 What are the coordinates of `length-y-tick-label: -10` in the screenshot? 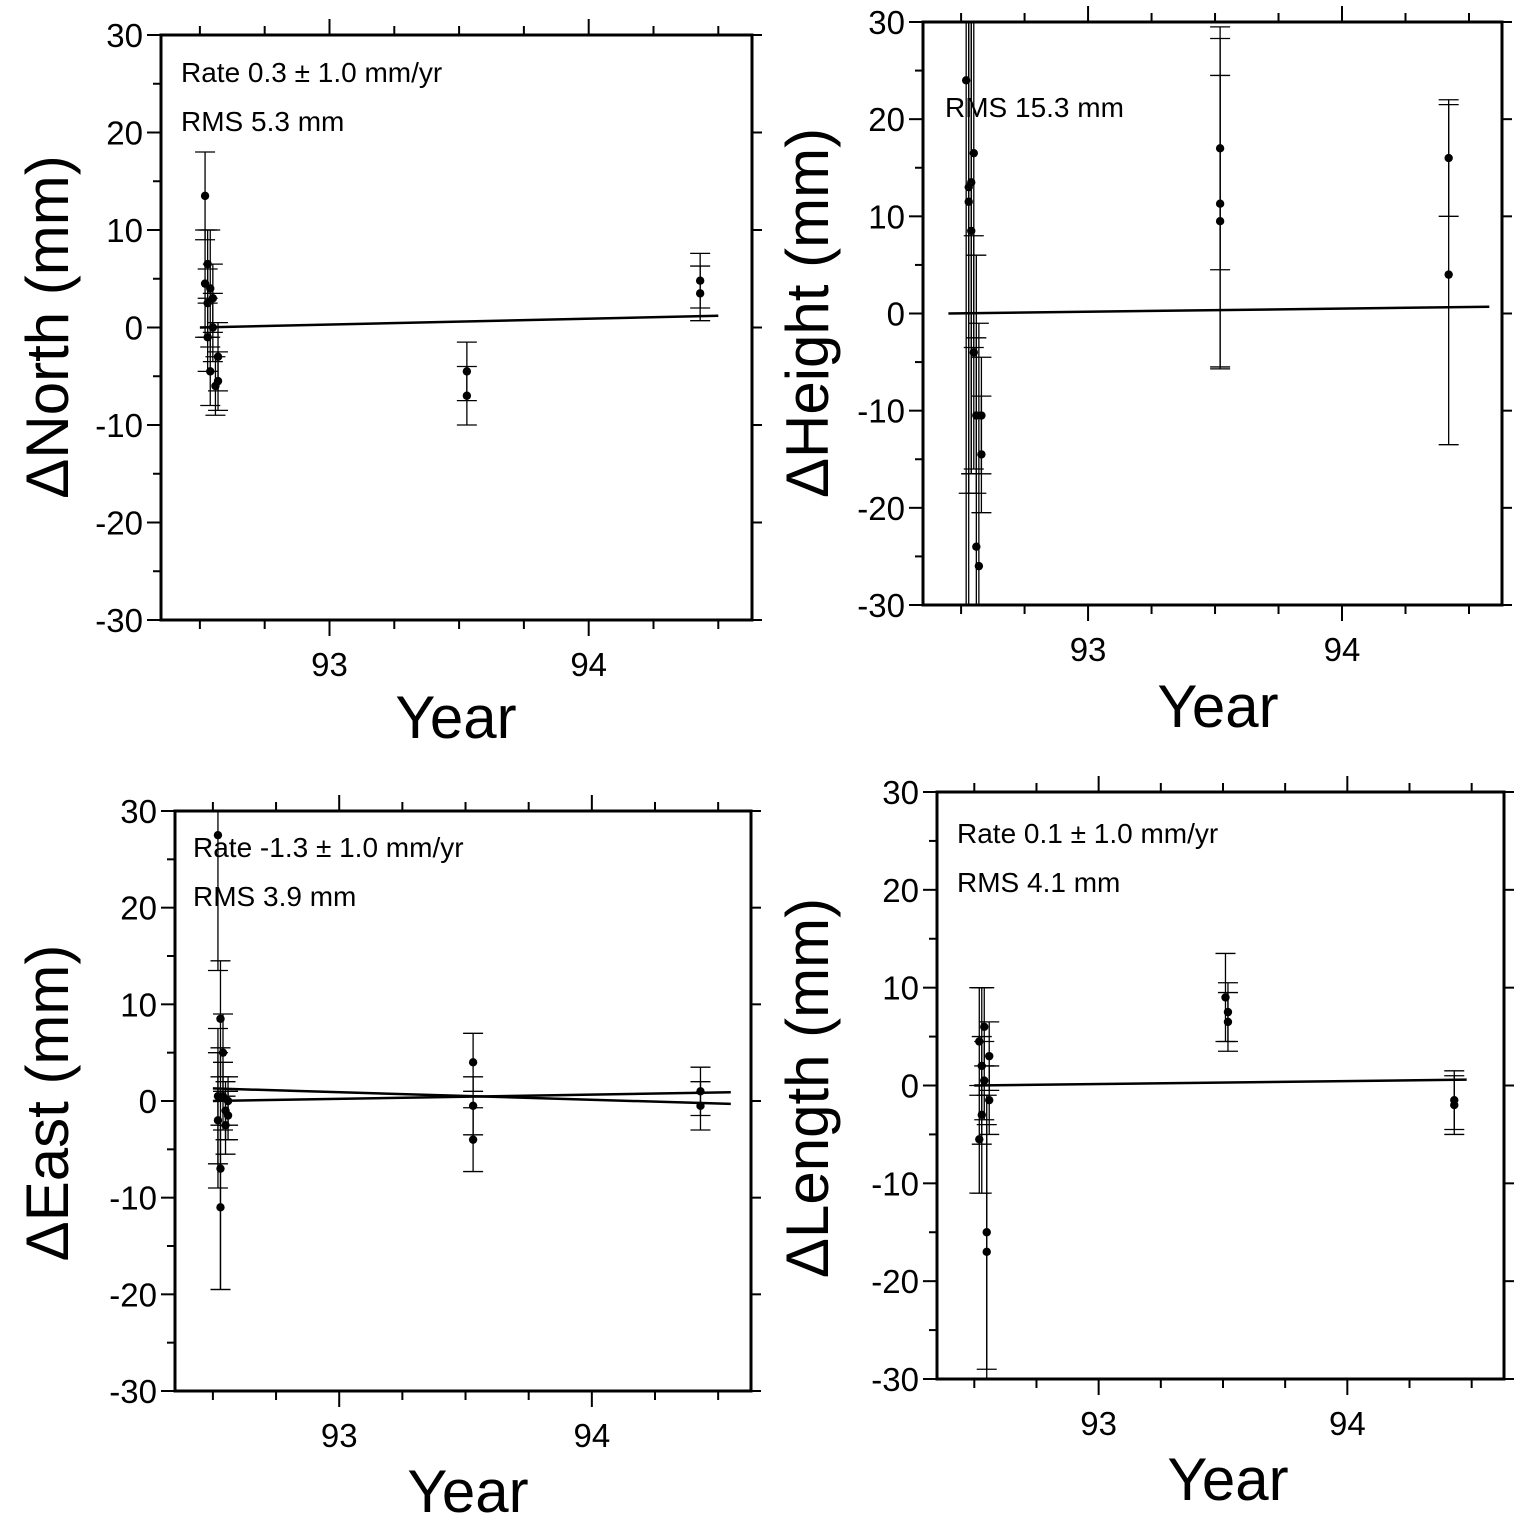 It's located at (895, 1183).